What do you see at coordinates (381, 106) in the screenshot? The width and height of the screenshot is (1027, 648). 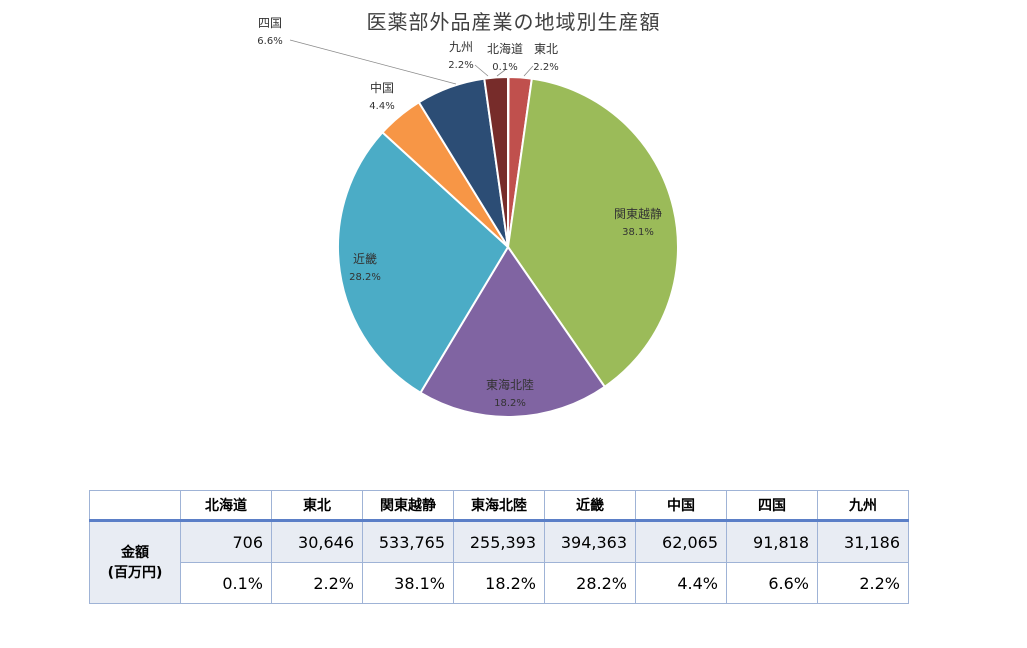 I see `slice-percent-label: 4.4%` at bounding box center [381, 106].